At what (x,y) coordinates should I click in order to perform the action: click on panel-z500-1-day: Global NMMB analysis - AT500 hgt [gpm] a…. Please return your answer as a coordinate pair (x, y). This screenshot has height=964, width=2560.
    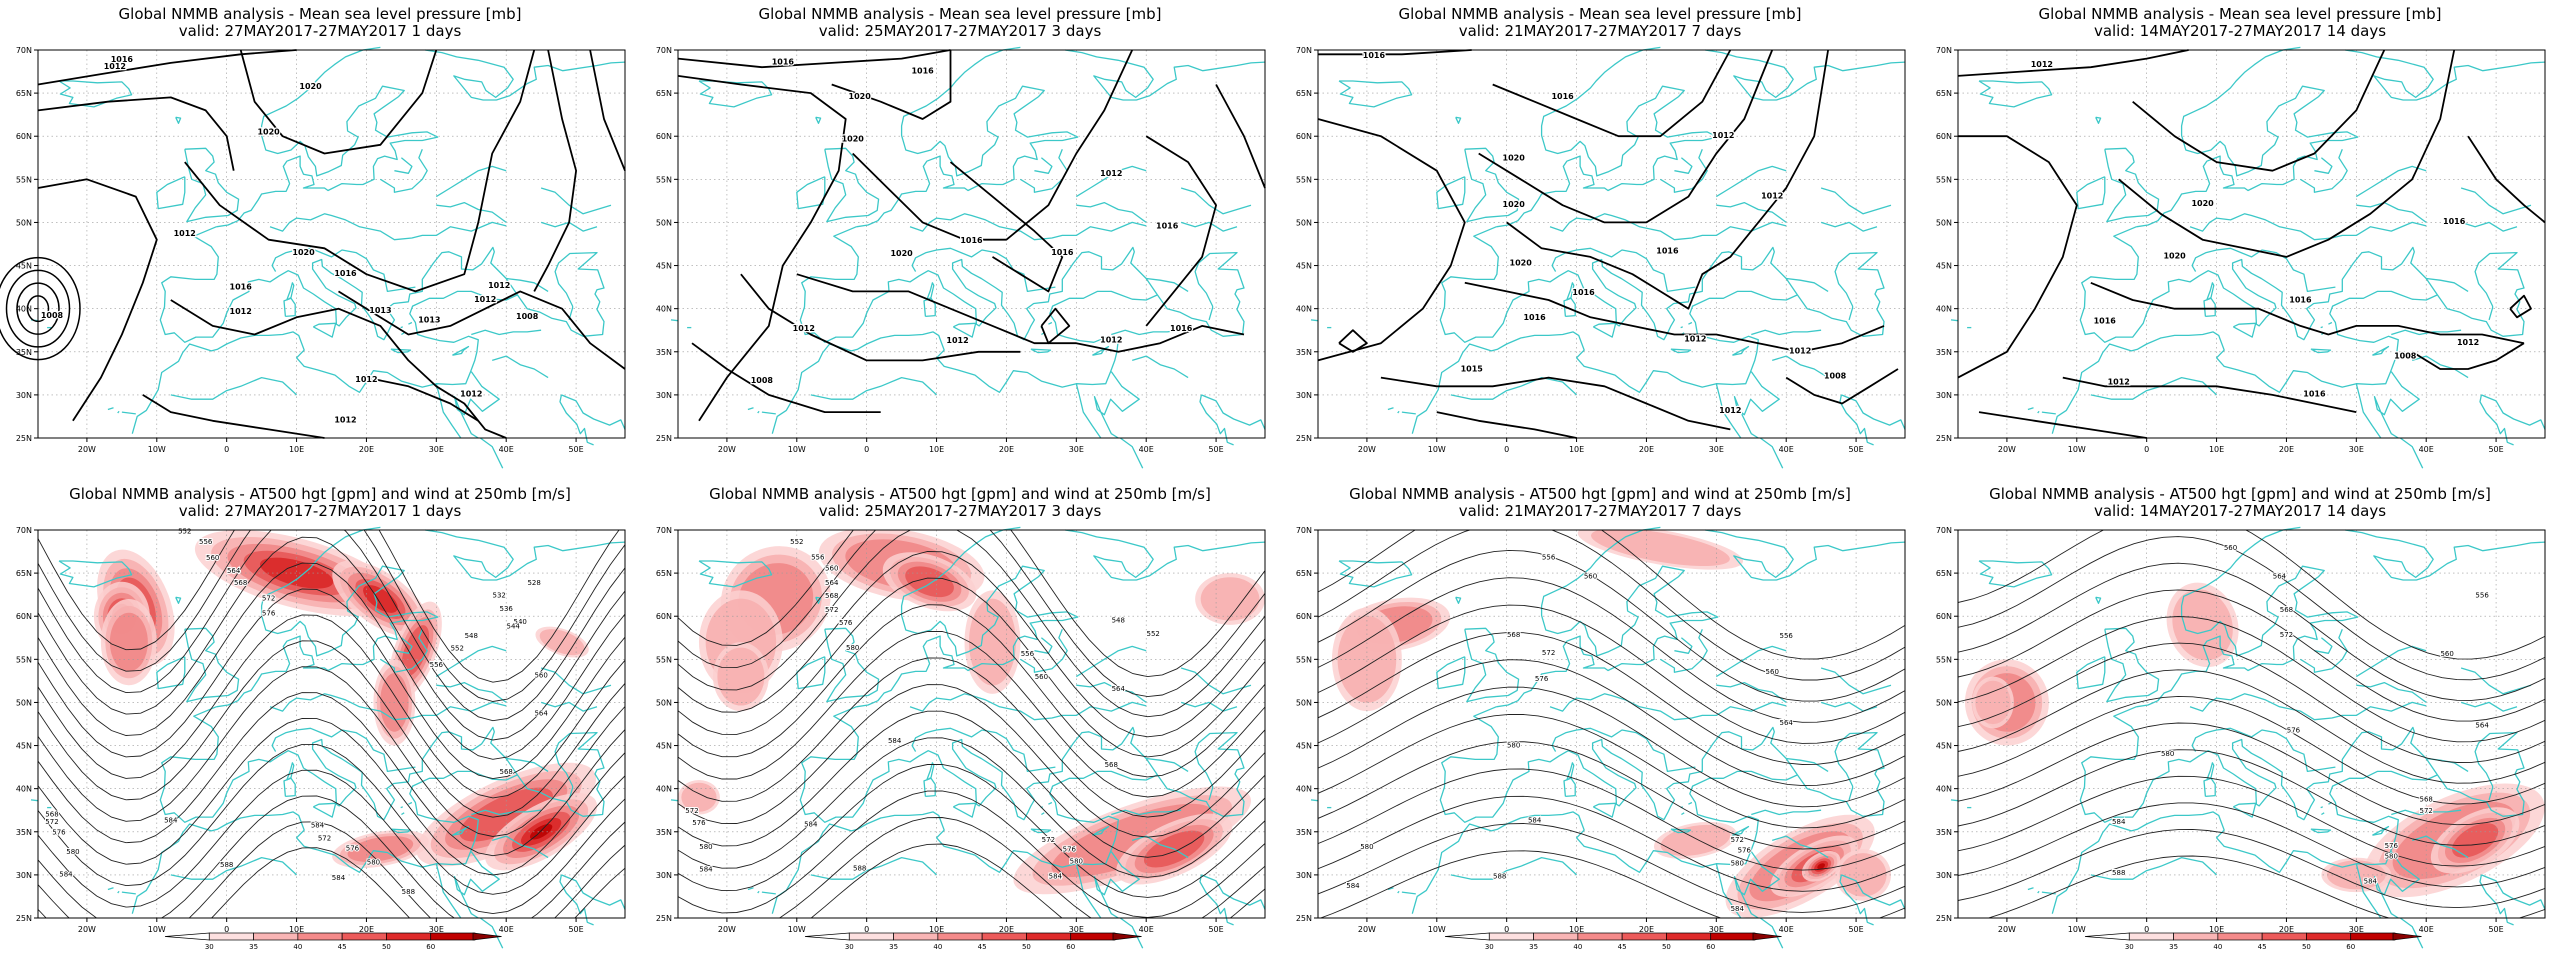
    Looking at the image, I should click on (320, 720).